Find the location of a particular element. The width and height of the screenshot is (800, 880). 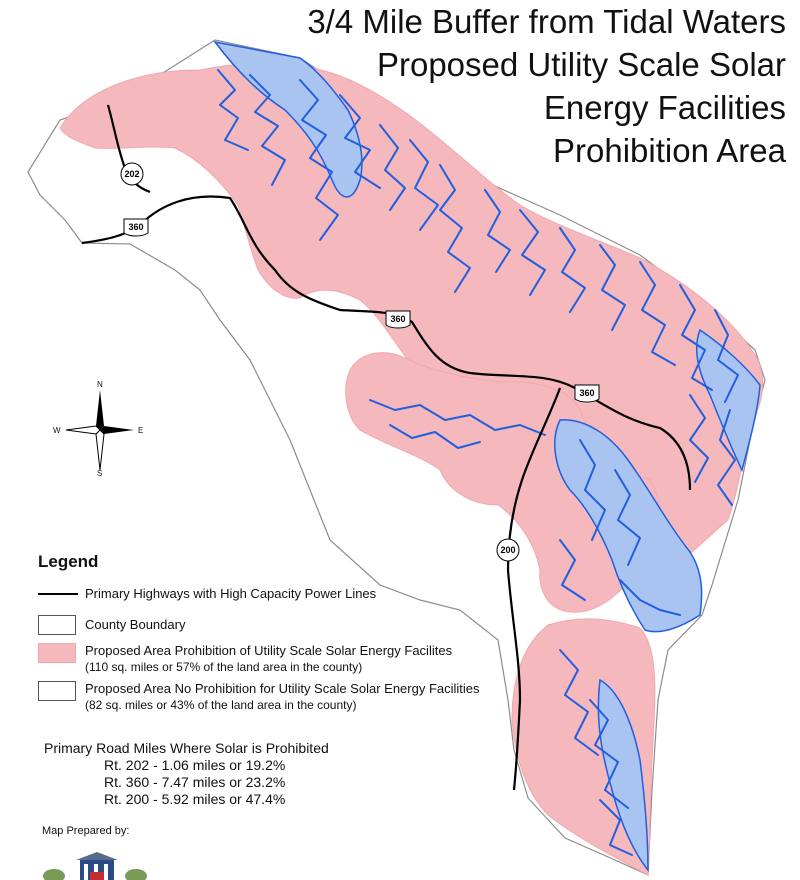

legend-item-county-boundary: County Boundary is located at coordinates (298, 626).